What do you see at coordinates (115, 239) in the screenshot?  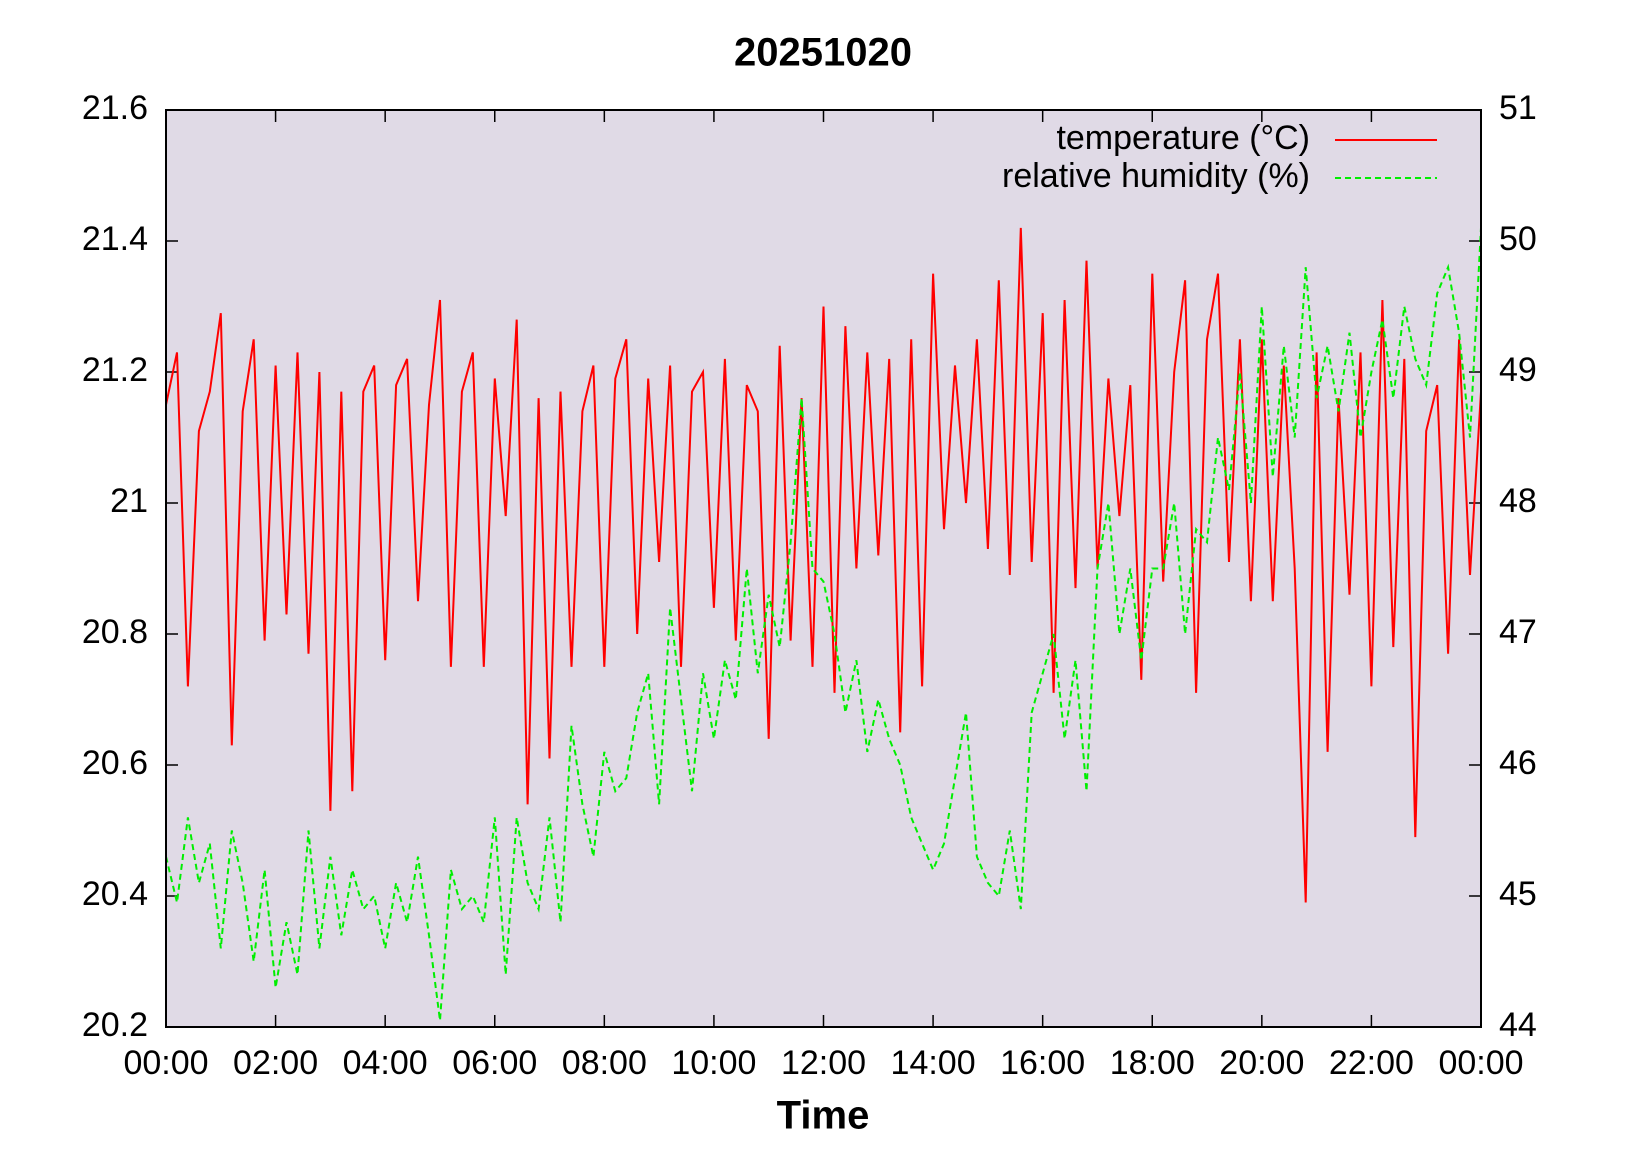 I see `y-tick-label: 21.4` at bounding box center [115, 239].